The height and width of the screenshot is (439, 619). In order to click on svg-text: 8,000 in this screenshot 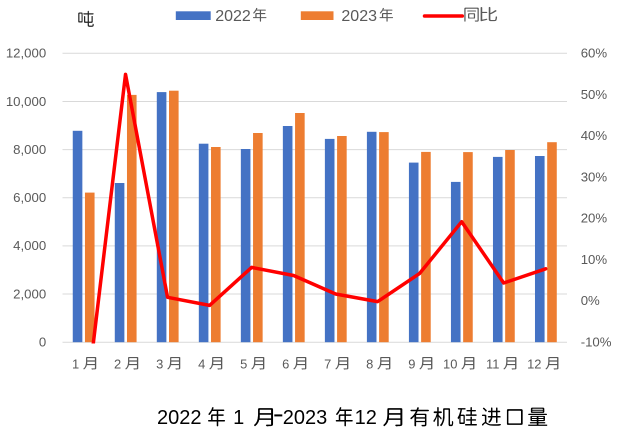, I will do `click(29, 149)`.